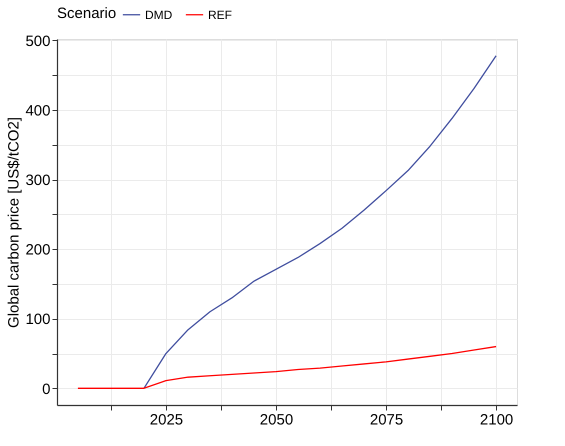  Describe the element at coordinates (37, 181) in the screenshot. I see `y-tick-label: 300` at that location.